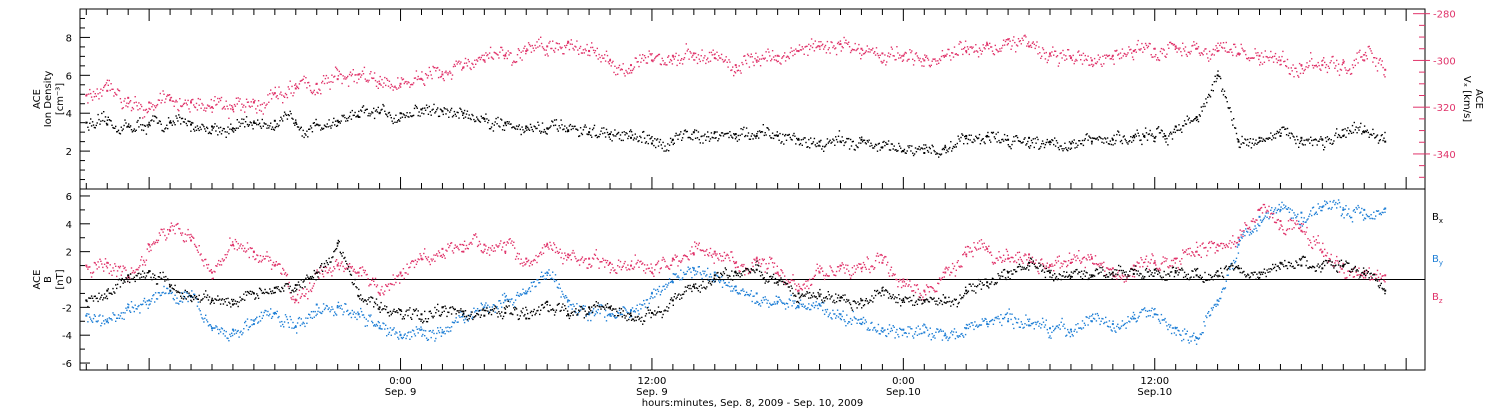 The image size is (1500, 410). I want to click on bottom-y-tick-label: -6, so click(67, 364).